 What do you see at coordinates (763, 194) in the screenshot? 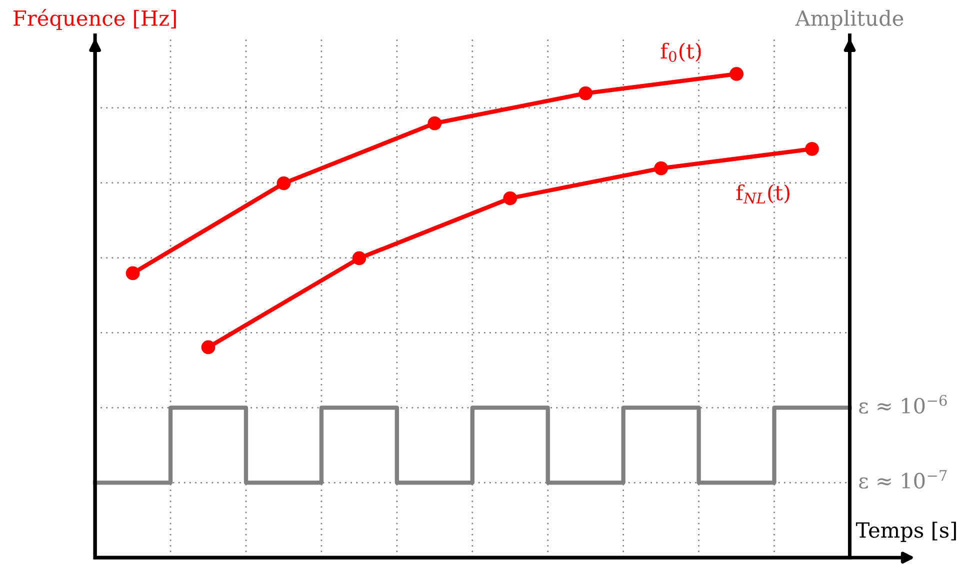
I see `series-label: f$_{NL}$(t)` at bounding box center [763, 194].